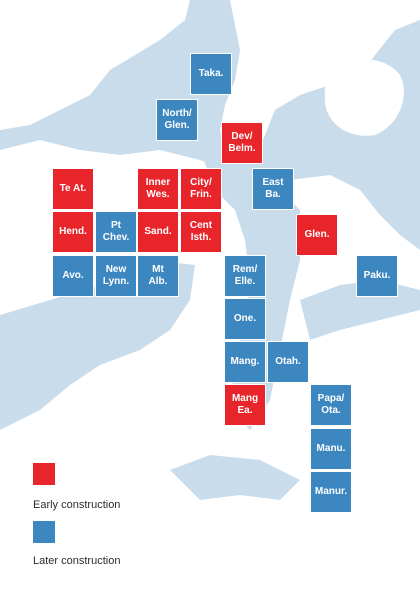 The height and width of the screenshot is (600, 420). Describe the element at coordinates (288, 362) in the screenshot. I see `area-tile-otah: Otah.` at that location.